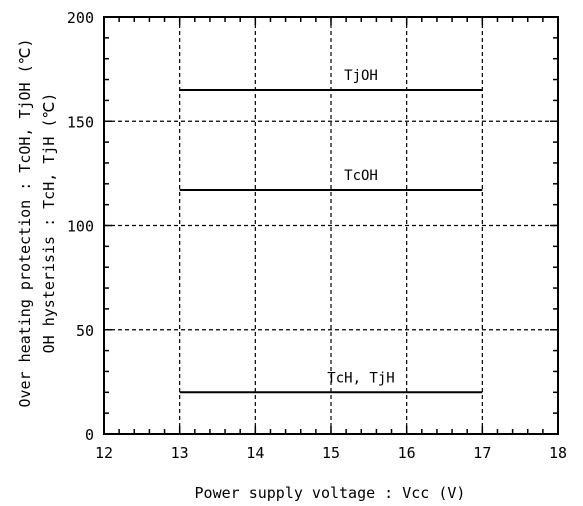  What do you see at coordinates (361, 76) in the screenshot?
I see `series-label-0: TjOH` at bounding box center [361, 76].